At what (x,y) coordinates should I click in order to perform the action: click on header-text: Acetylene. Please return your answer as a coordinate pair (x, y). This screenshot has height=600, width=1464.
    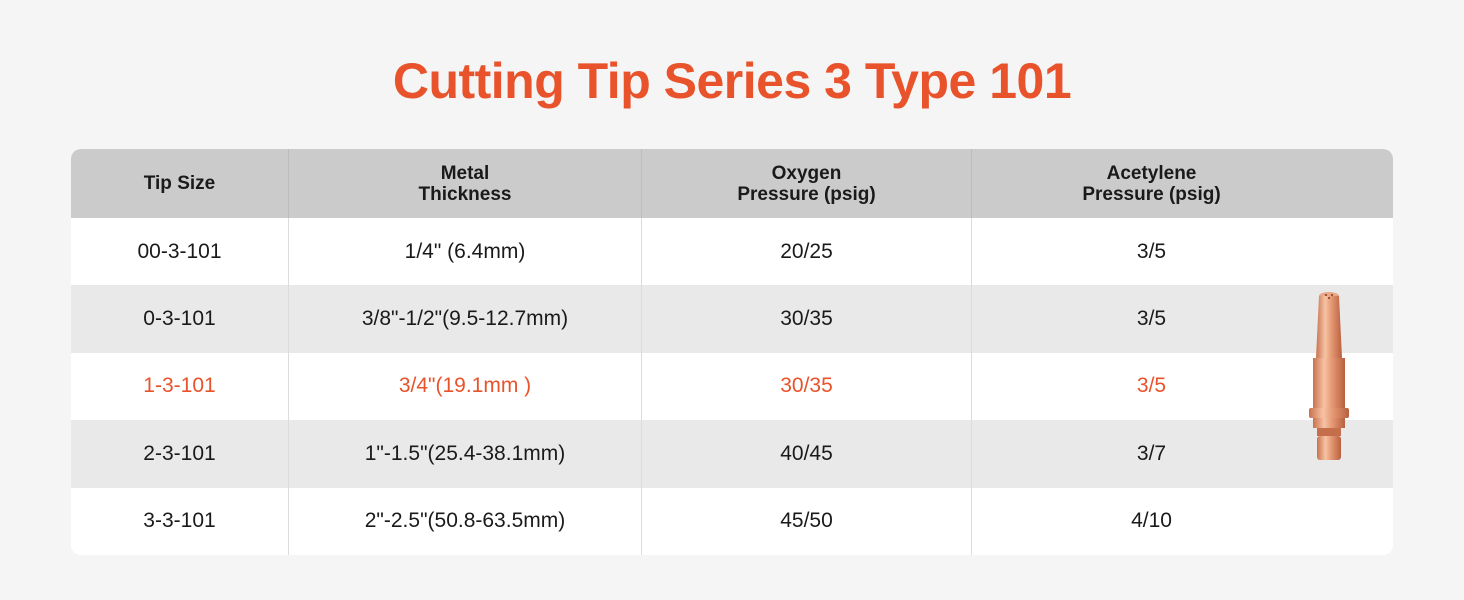
    Looking at the image, I should click on (1151, 173).